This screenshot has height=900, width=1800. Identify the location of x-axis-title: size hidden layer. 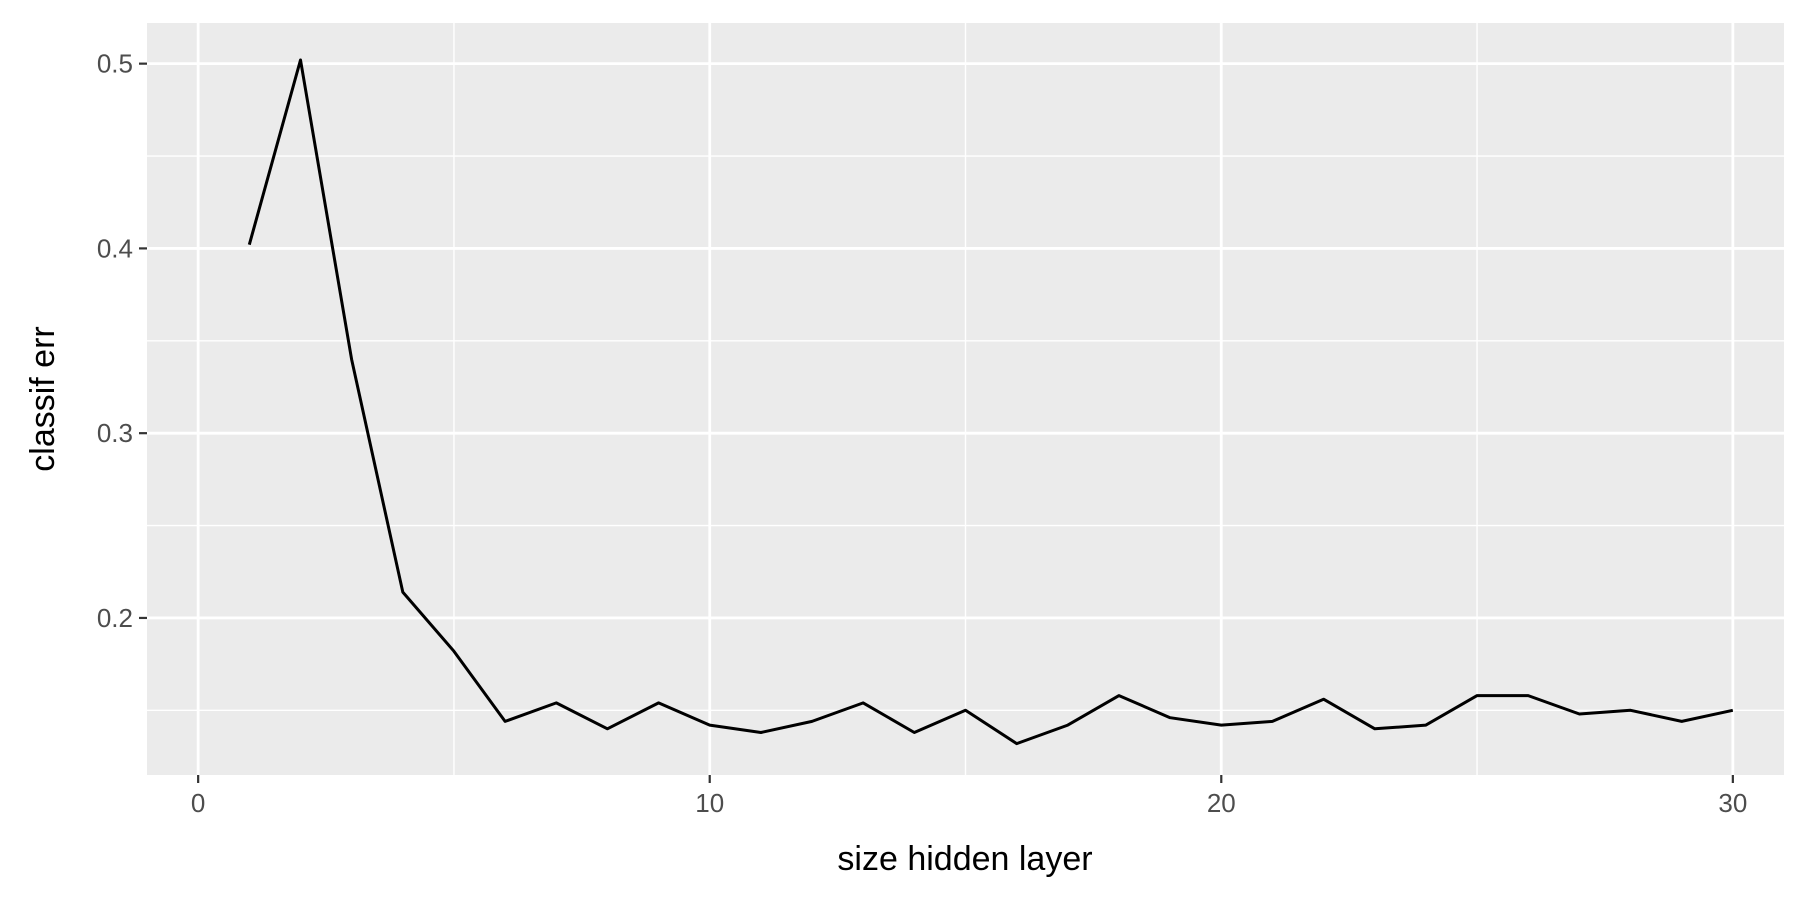
(964, 859).